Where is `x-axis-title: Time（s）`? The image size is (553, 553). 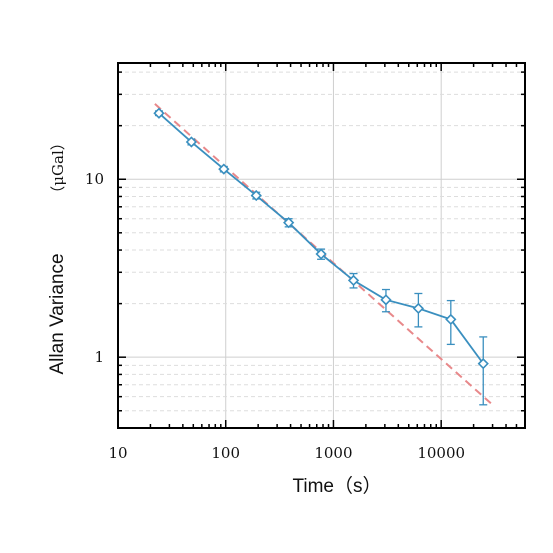 x-axis-title: Time（s） is located at coordinates (336, 486).